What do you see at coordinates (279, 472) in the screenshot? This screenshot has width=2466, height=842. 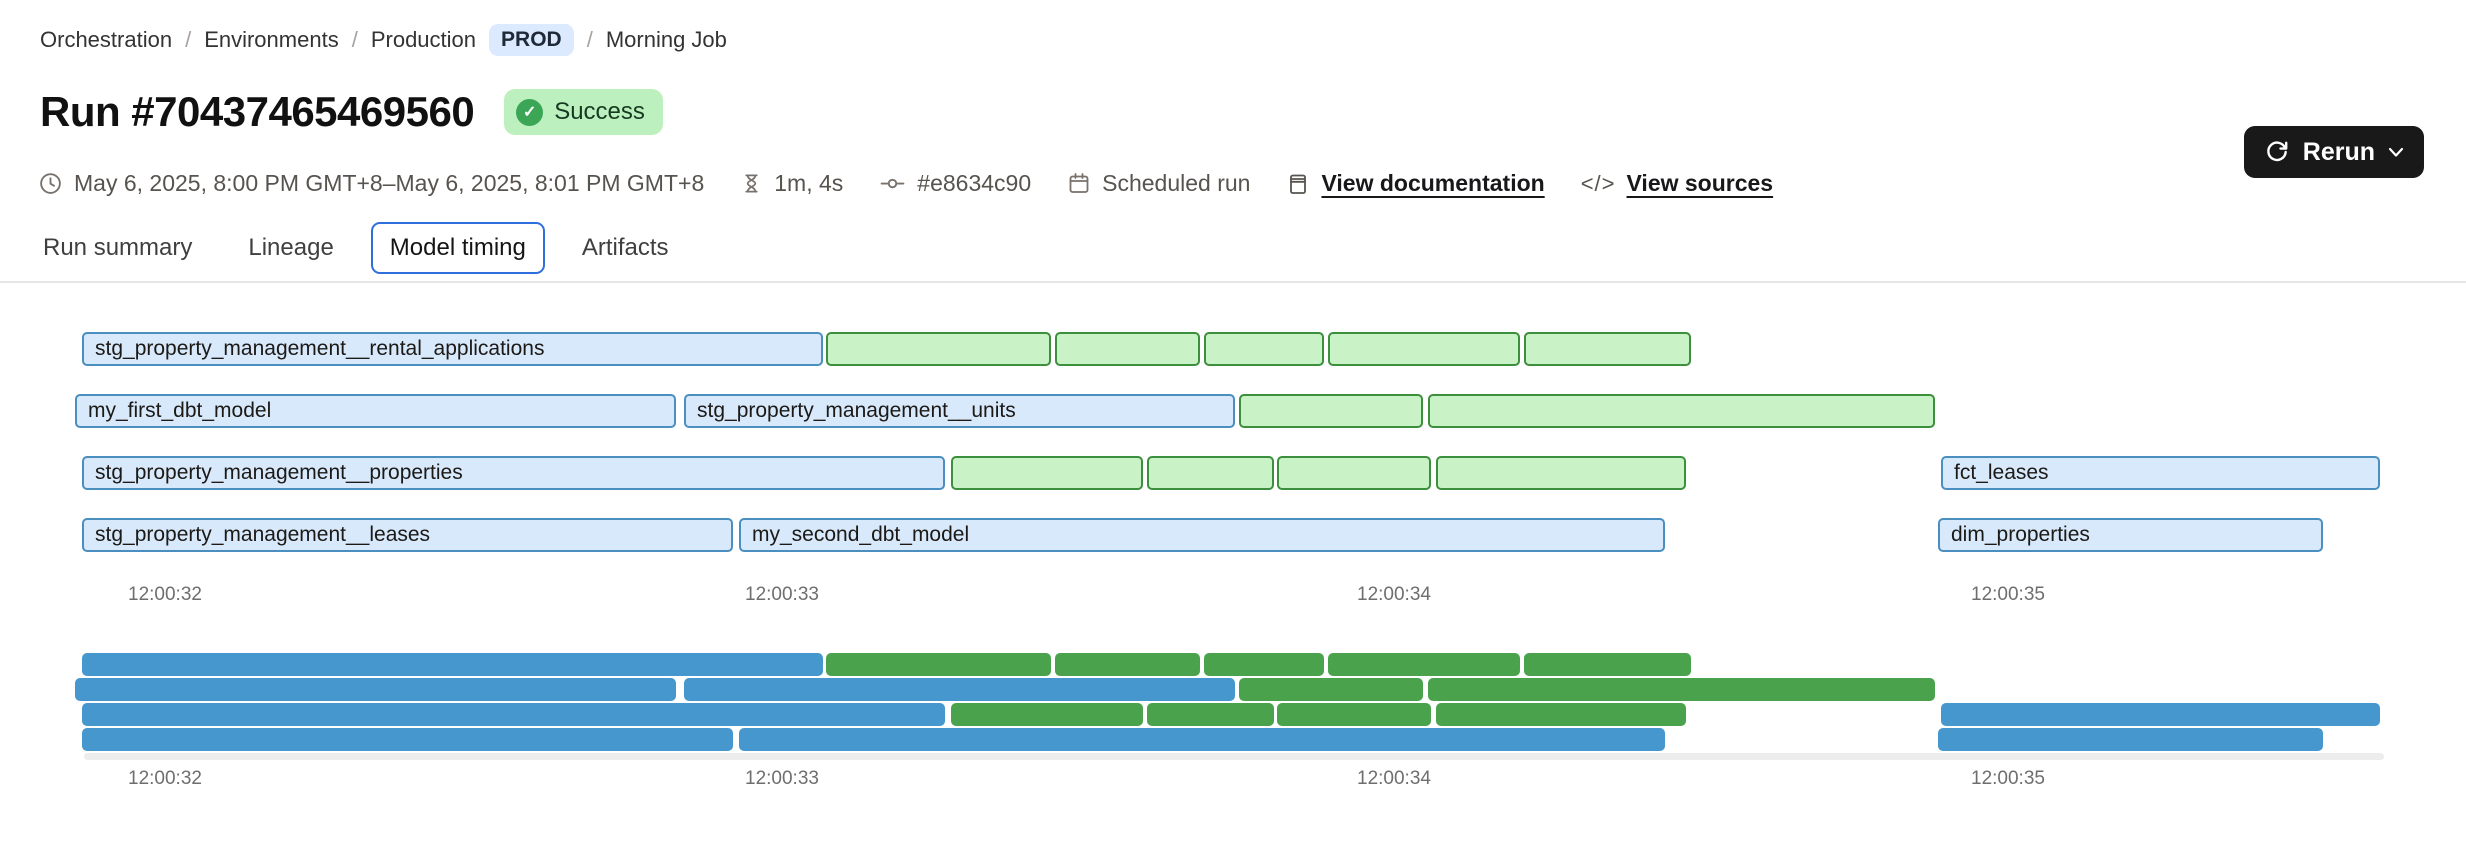 I see `gantt-bar-label: stg_property_management__properties` at bounding box center [279, 472].